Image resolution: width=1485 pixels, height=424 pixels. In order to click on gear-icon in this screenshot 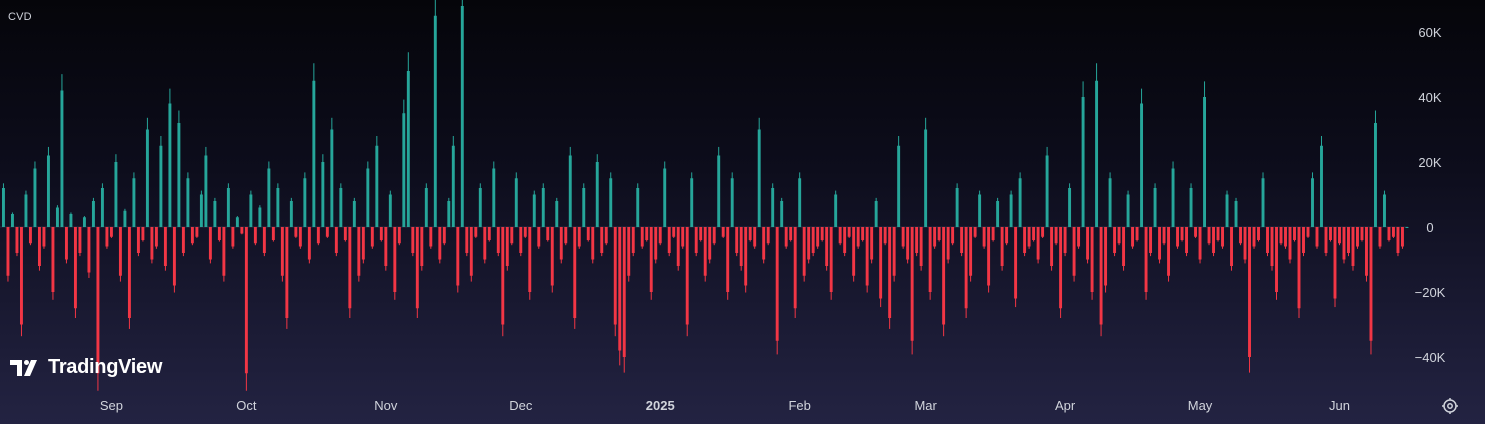, I will do `click(1450, 406)`.